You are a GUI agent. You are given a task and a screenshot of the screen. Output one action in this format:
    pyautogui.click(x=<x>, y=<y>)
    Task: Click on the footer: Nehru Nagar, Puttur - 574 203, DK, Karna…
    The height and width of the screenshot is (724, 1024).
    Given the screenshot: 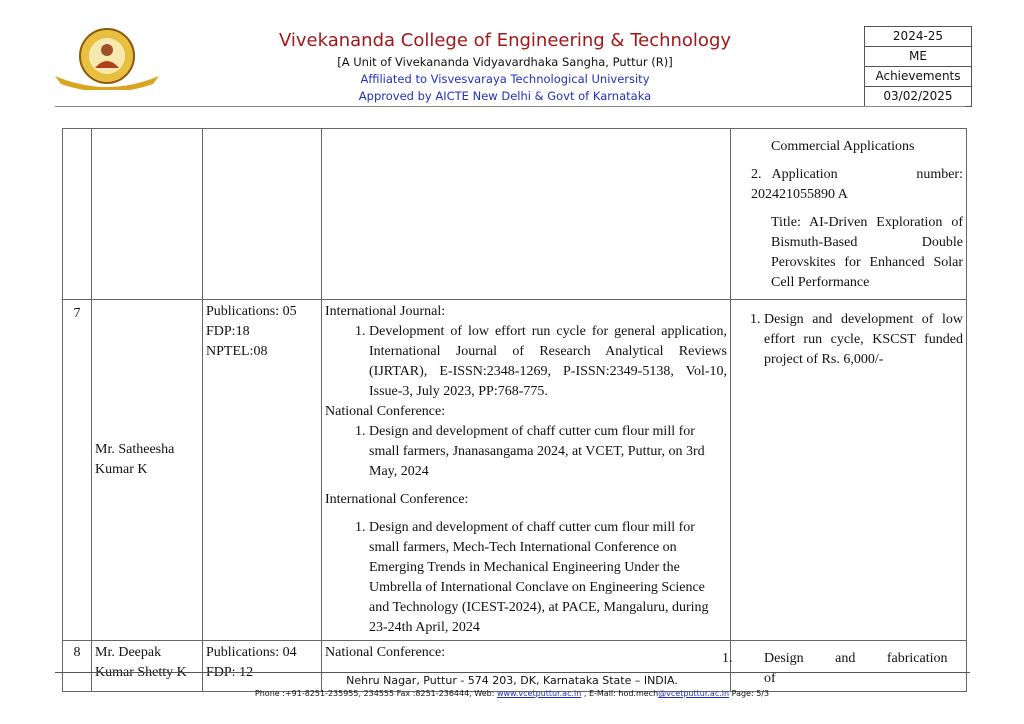 What is the action you would take?
    pyautogui.click(x=512, y=686)
    